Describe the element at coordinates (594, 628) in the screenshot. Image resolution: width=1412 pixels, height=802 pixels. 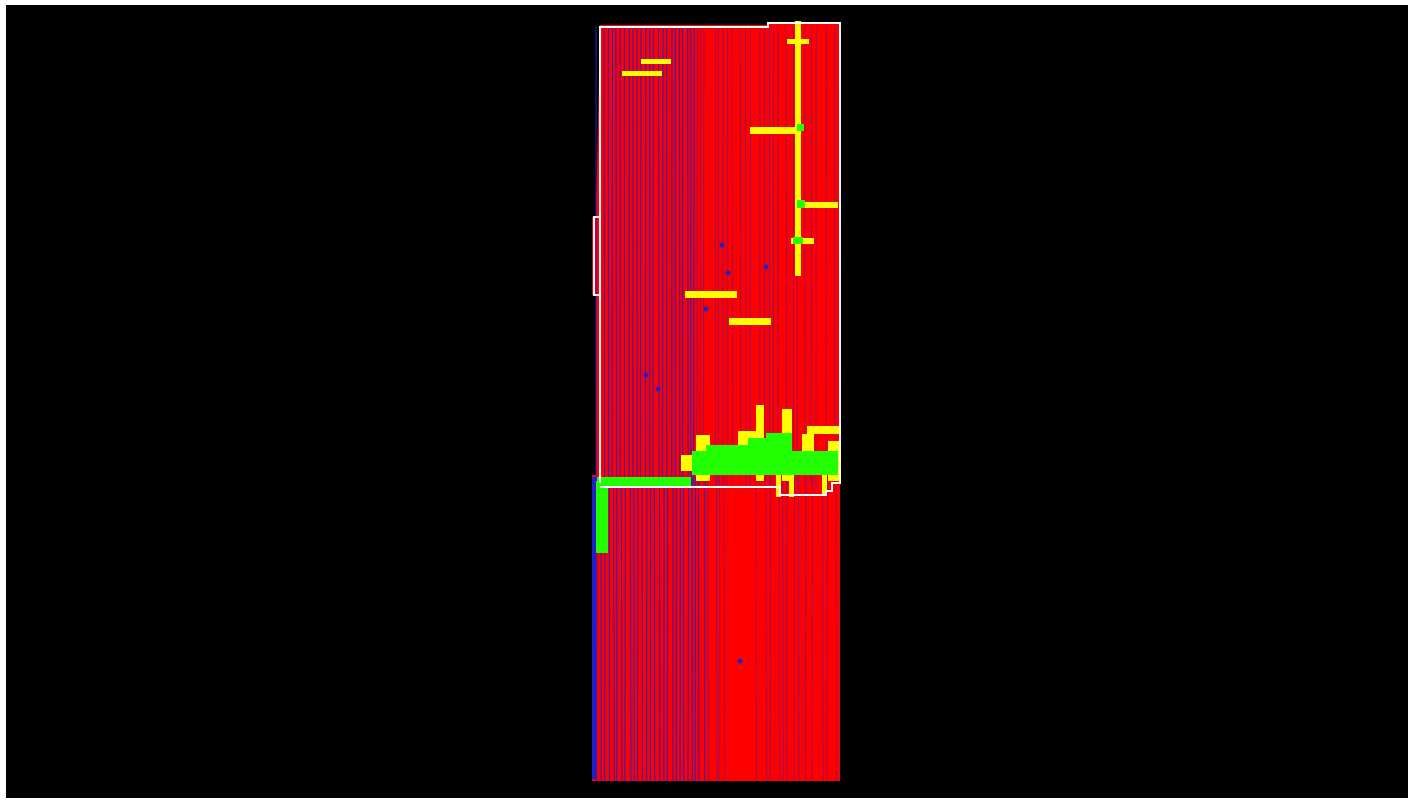
I see `edge-pass-strip` at that location.